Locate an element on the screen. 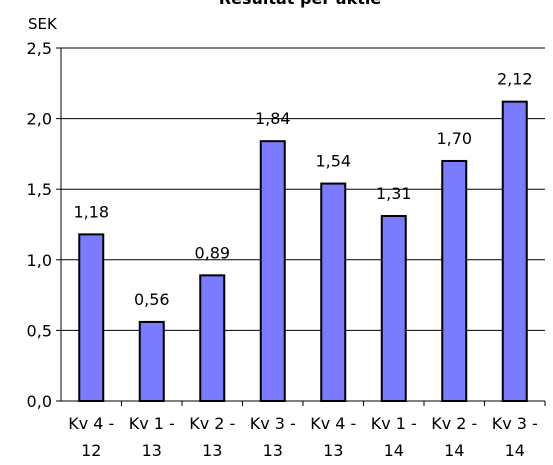 This screenshot has width=553, height=465. value-label: 0,89 is located at coordinates (212, 252).